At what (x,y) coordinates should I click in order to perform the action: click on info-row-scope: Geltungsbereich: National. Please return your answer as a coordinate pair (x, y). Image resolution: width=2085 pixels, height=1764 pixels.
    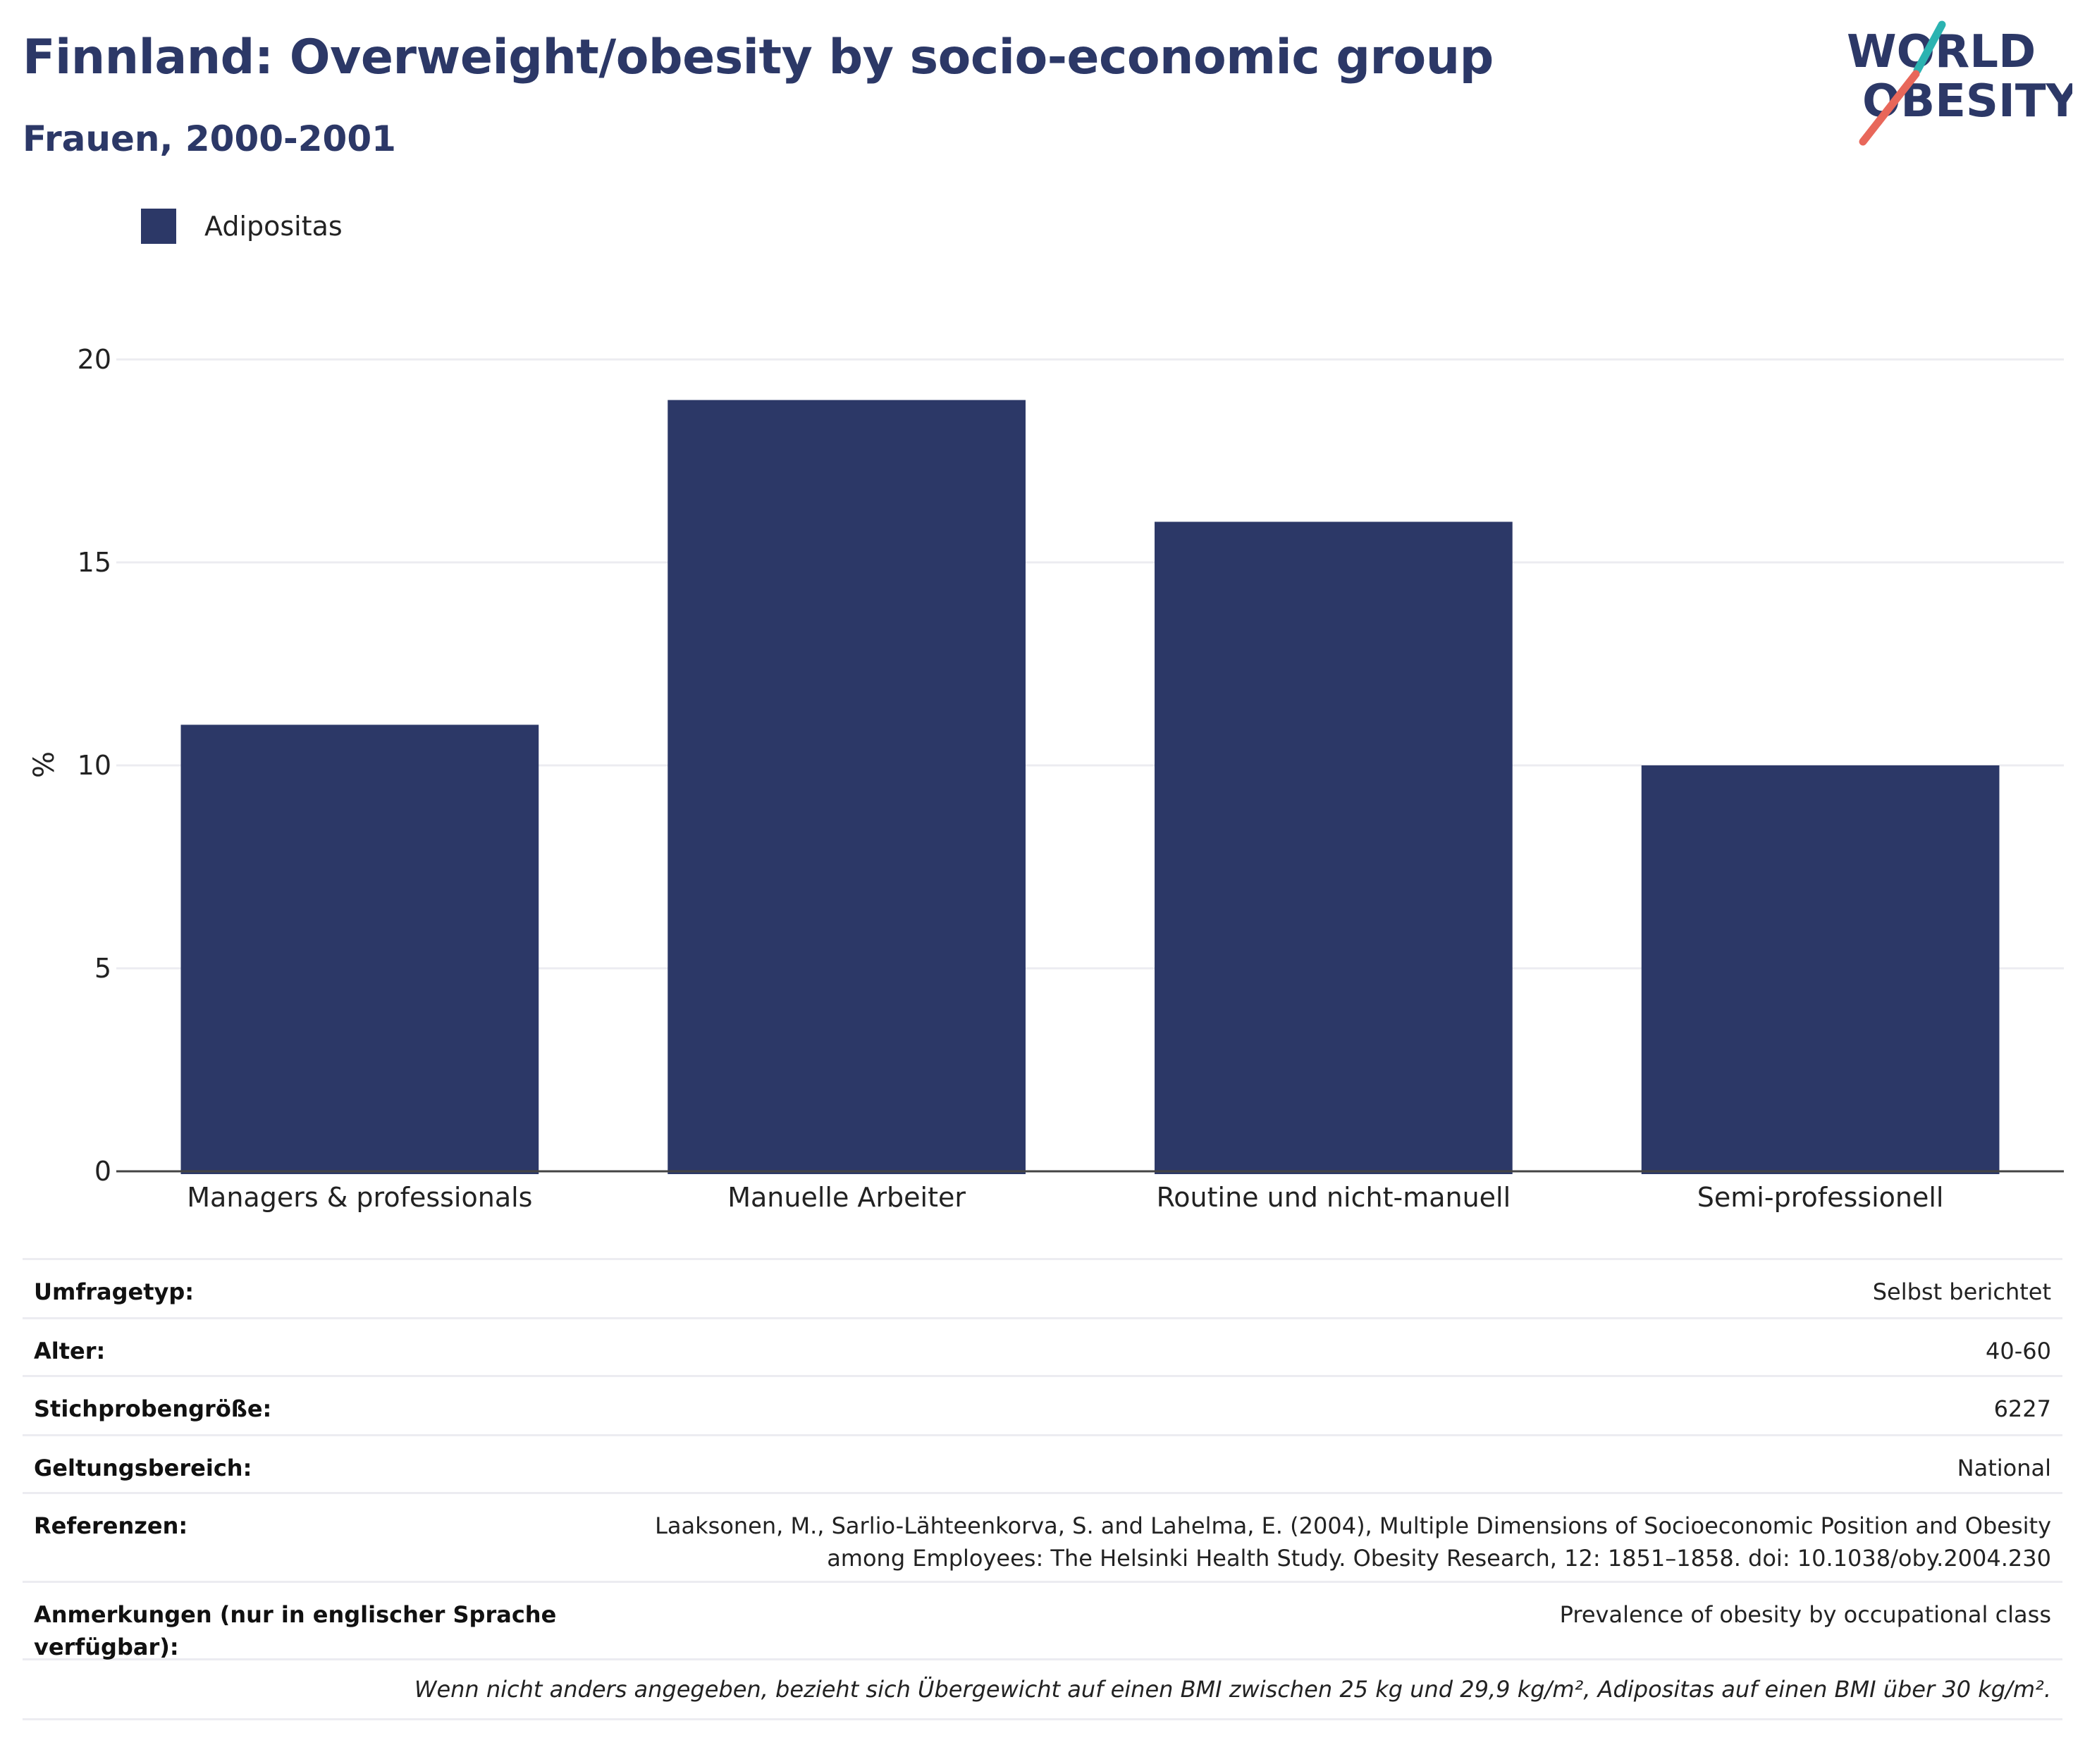
    Looking at the image, I should click on (1042, 1463).